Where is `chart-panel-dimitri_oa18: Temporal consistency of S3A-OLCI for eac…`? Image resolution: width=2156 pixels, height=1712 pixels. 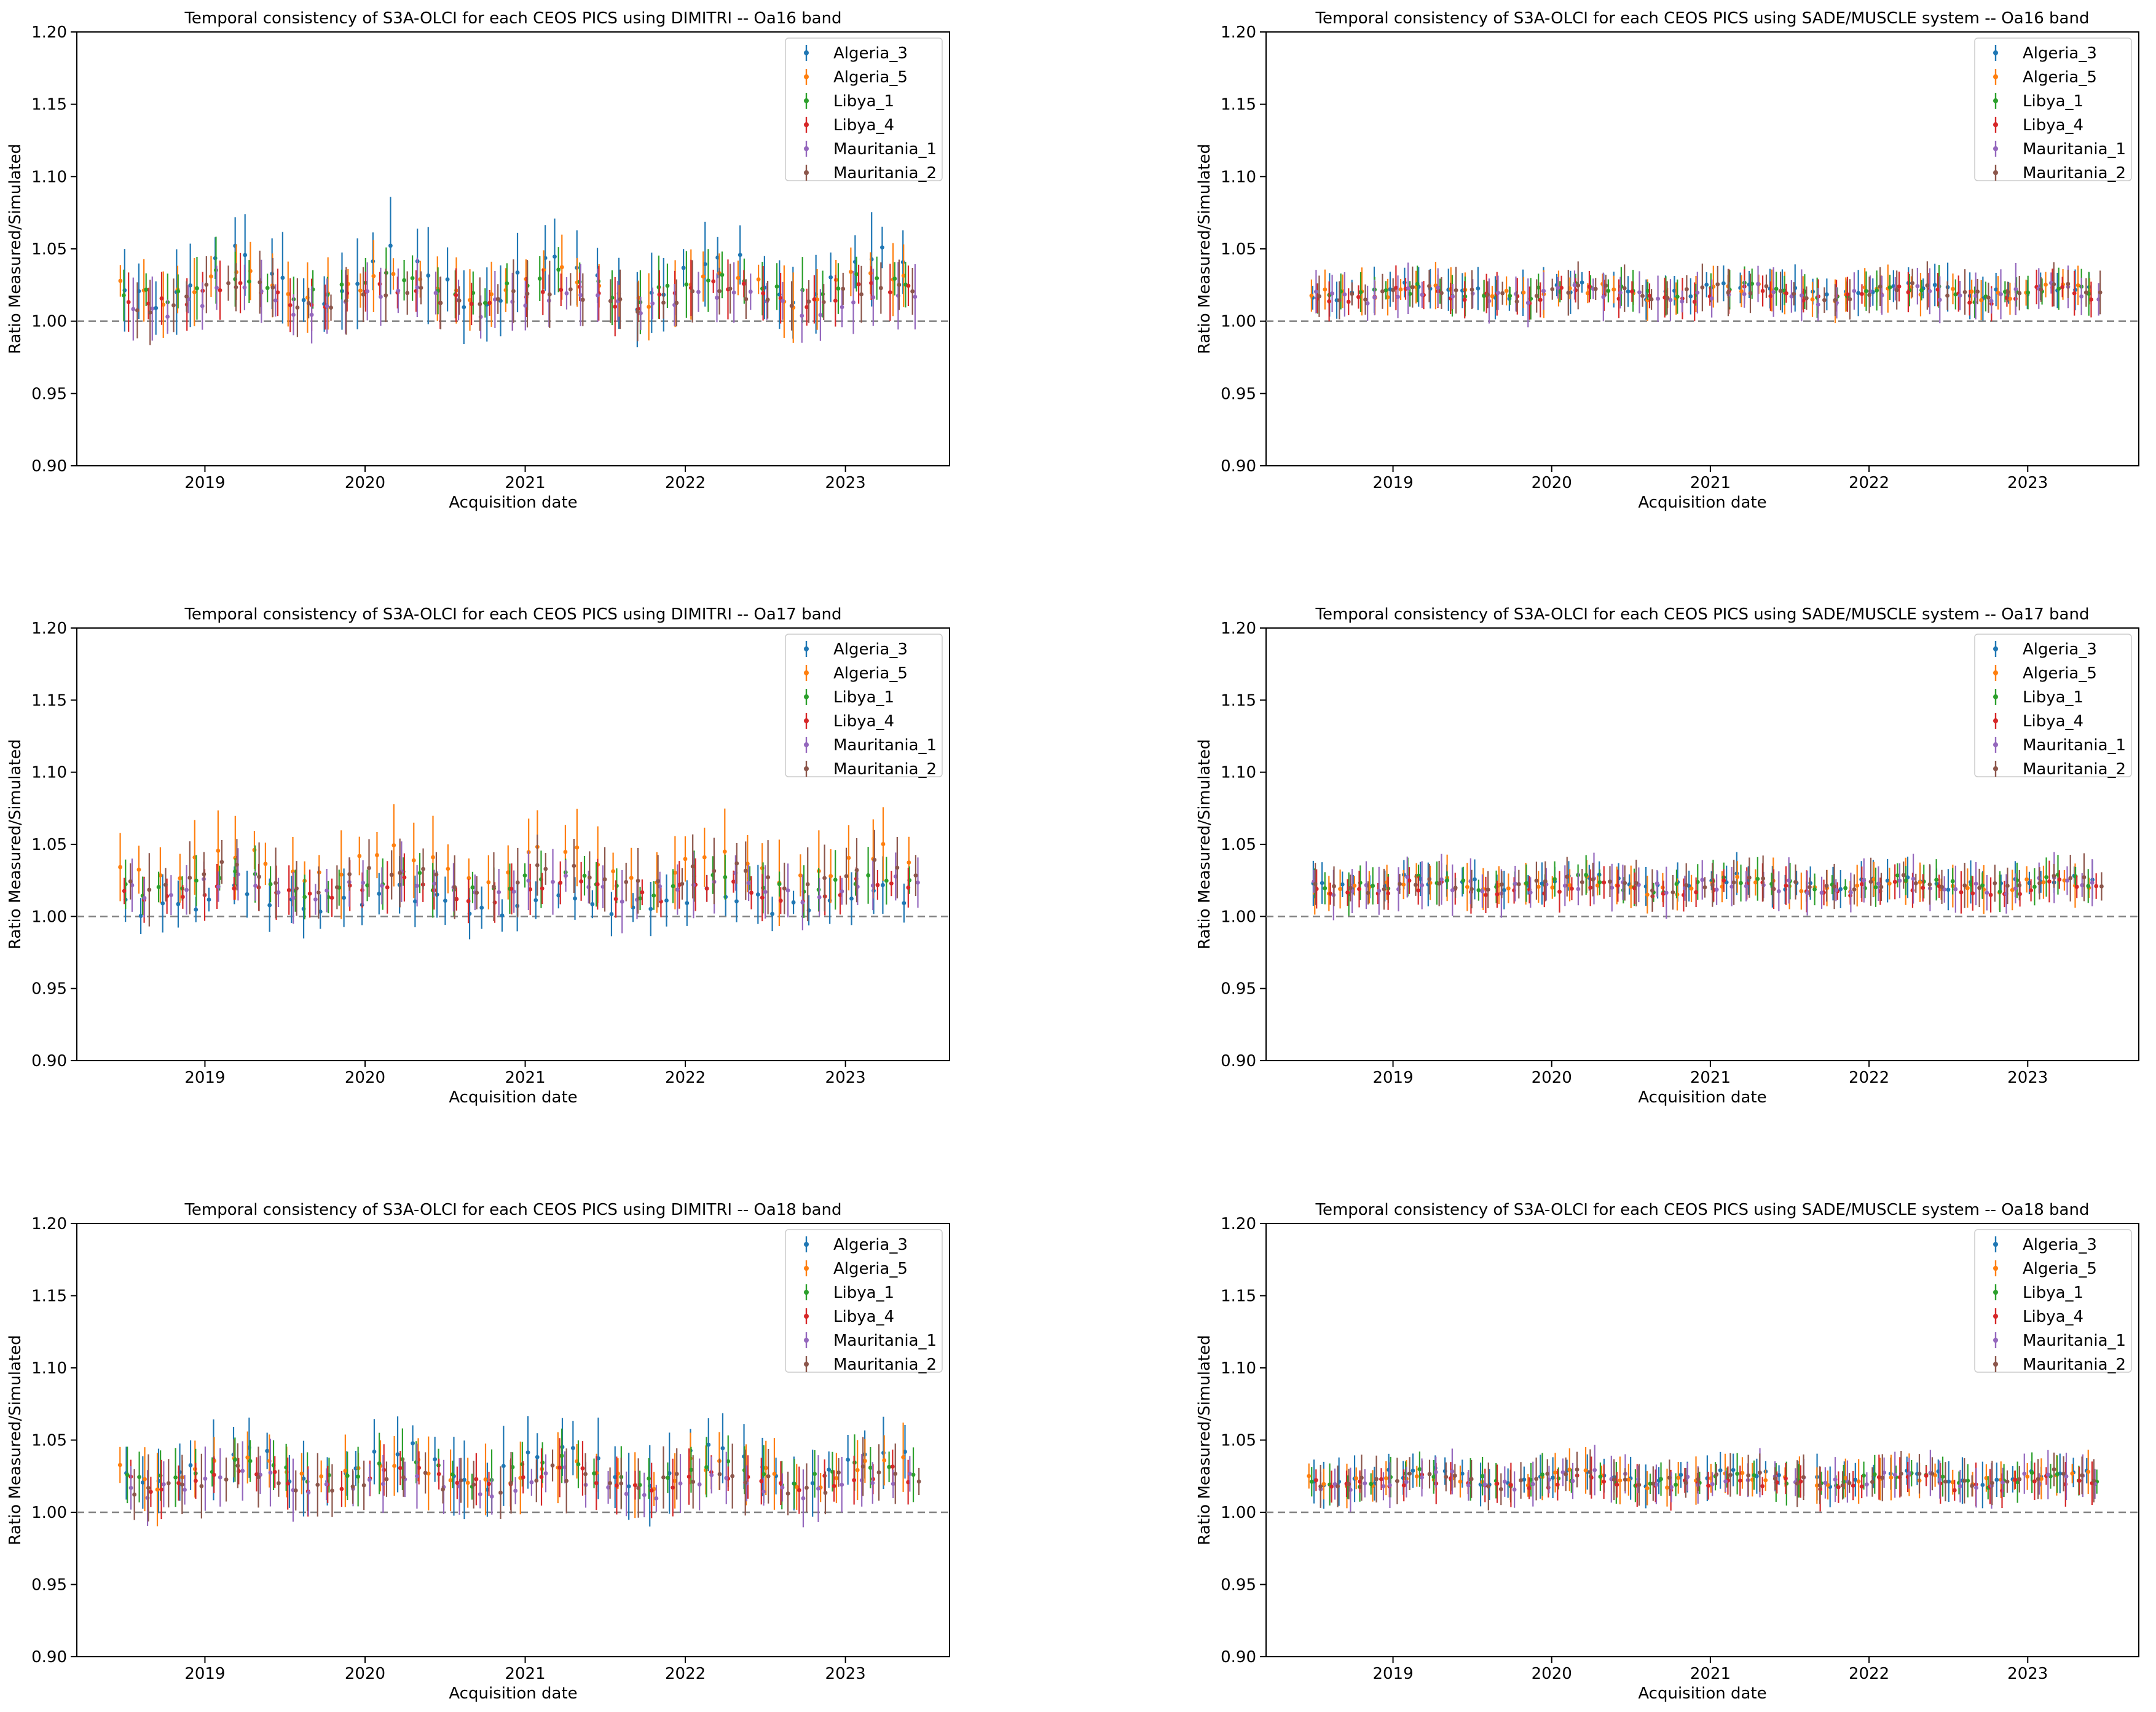 chart-panel-dimitri_oa18: Temporal consistency of S3A-OLCI for eac… is located at coordinates (478, 1452).